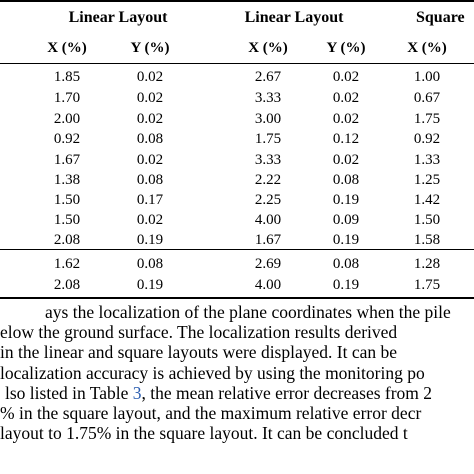  What do you see at coordinates (67, 98) in the screenshot?
I see `table-cell: 1.70` at bounding box center [67, 98].